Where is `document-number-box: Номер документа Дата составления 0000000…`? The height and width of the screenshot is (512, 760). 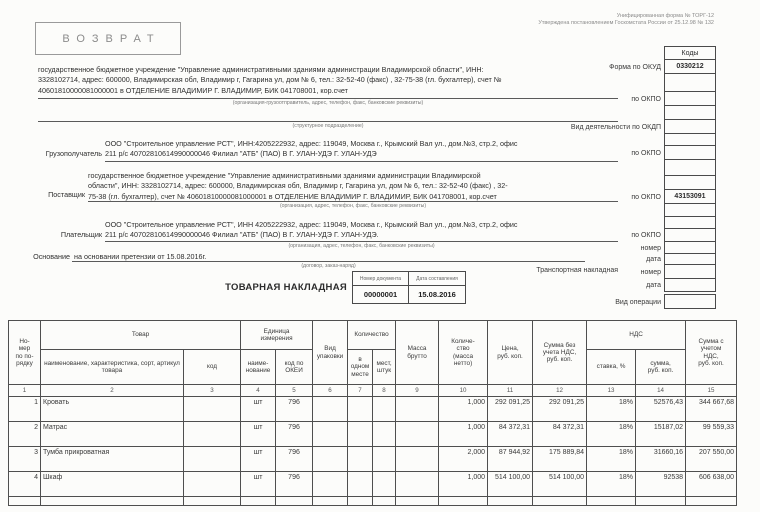 document-number-box: Номер документа Дата составления 0000000… is located at coordinates (409, 287).